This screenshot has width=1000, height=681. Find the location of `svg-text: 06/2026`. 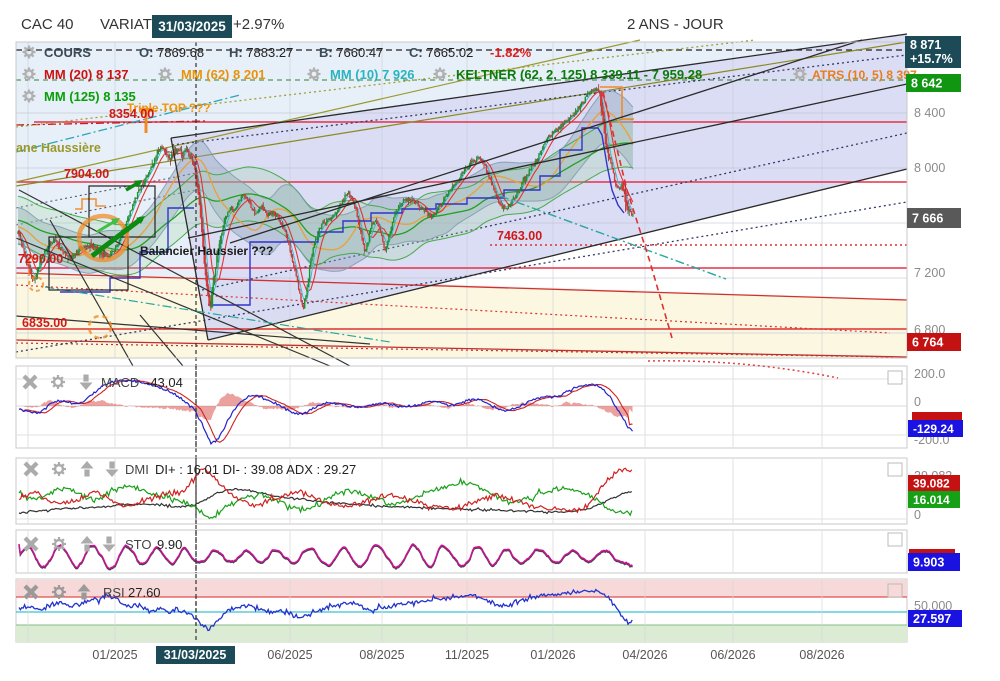

svg-text: 06/2026 is located at coordinates (732, 655).